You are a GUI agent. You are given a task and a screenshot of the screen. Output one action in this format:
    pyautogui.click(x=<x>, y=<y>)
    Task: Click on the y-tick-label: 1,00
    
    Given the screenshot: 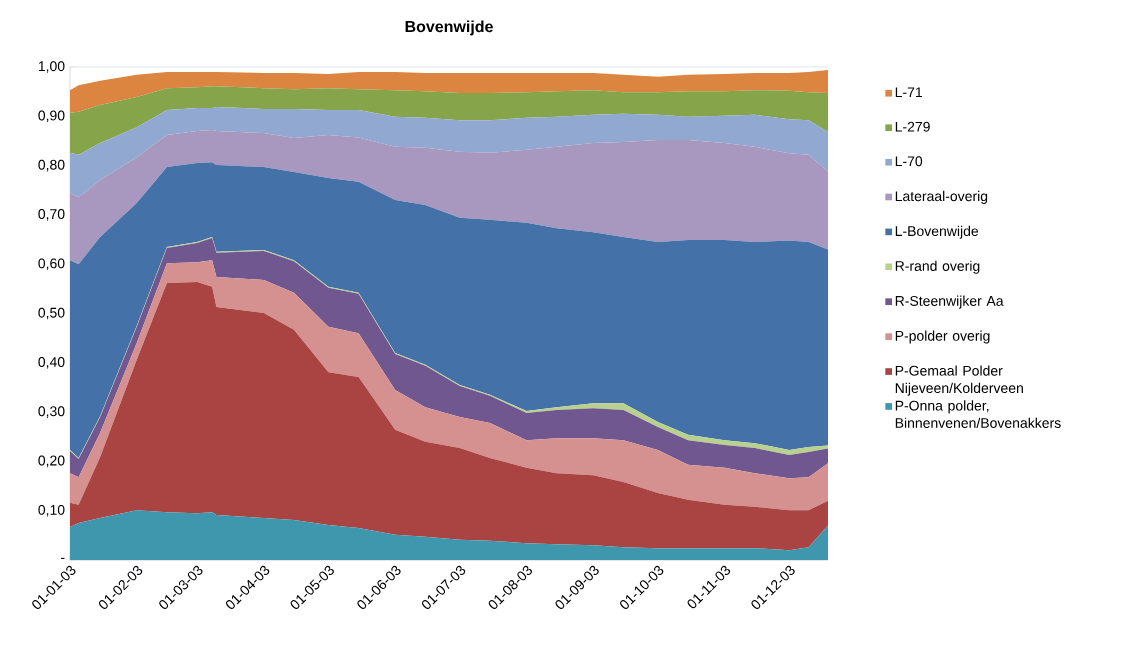 What is the action you would take?
    pyautogui.click(x=51, y=67)
    